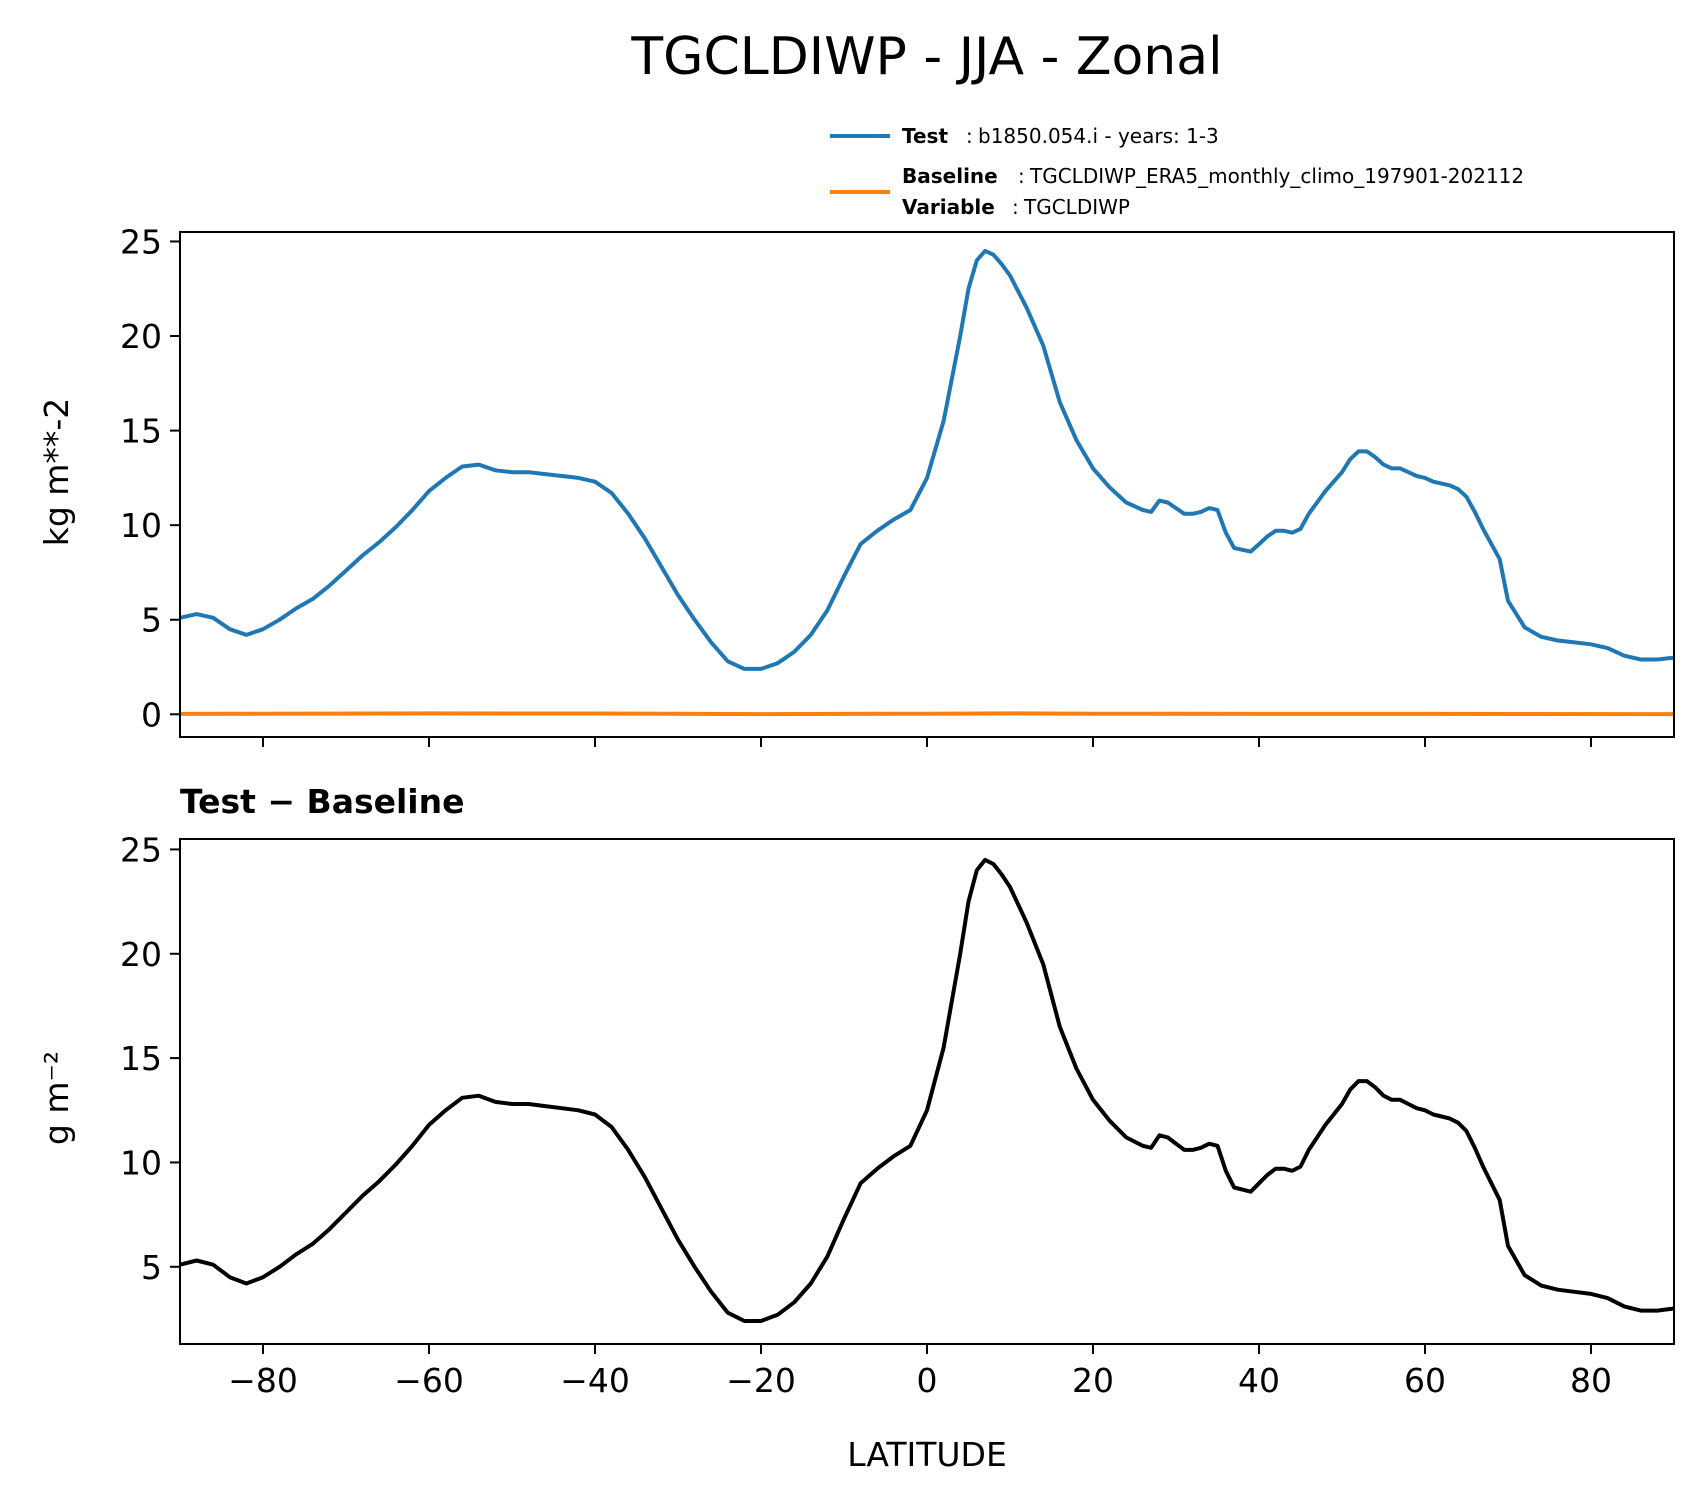  I want to click on legend-baseline-sep: :, so click(1021, 176).